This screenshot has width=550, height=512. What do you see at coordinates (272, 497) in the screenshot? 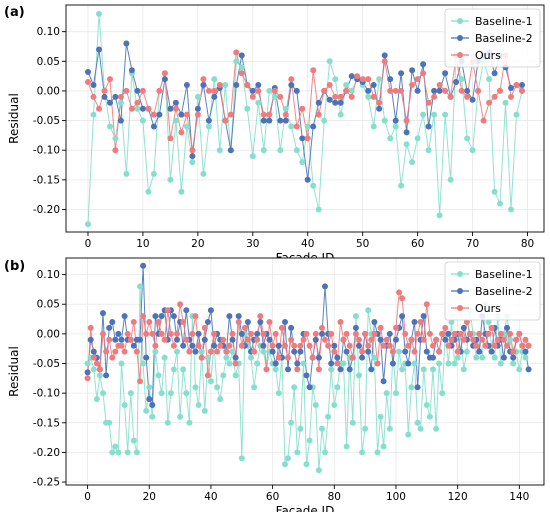
I see `x-tick-label: 60` at bounding box center [272, 497].